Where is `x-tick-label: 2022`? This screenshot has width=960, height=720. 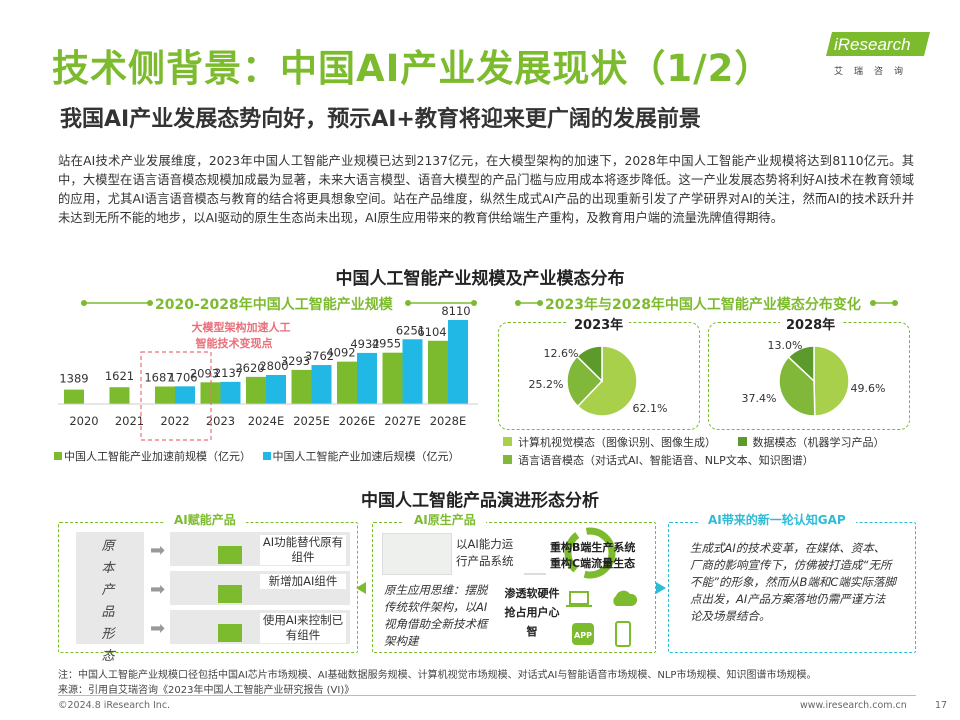 x-tick-label: 2022 is located at coordinates (174, 421).